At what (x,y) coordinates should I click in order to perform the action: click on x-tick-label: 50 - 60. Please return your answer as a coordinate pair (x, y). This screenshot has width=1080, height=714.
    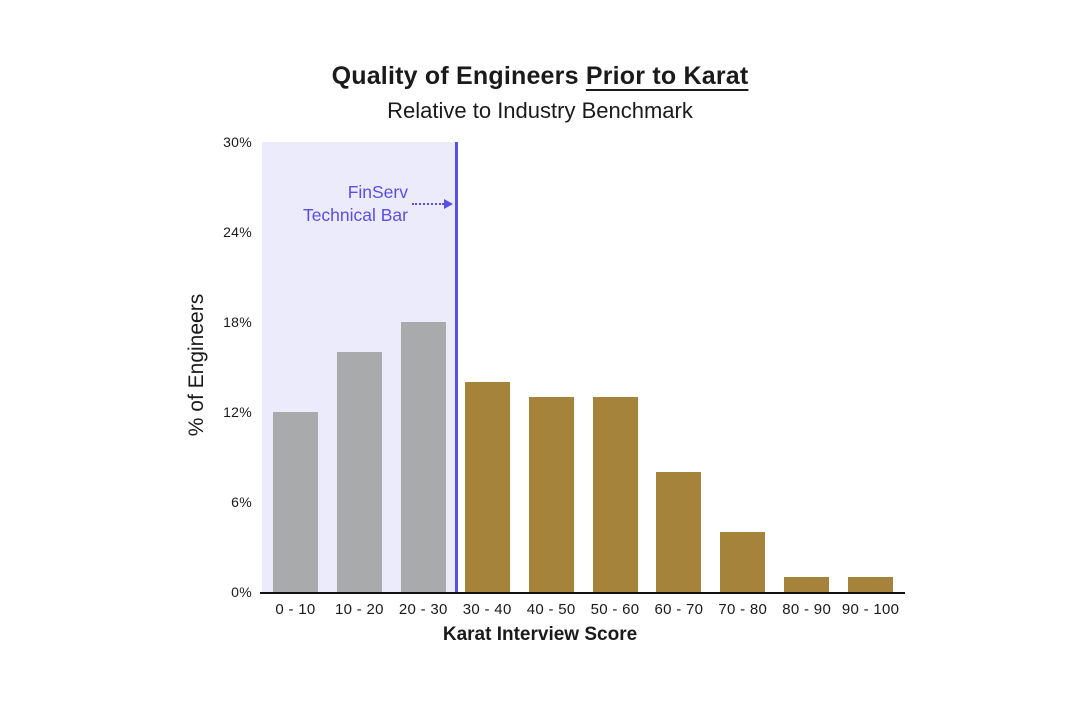
    Looking at the image, I should click on (615, 609).